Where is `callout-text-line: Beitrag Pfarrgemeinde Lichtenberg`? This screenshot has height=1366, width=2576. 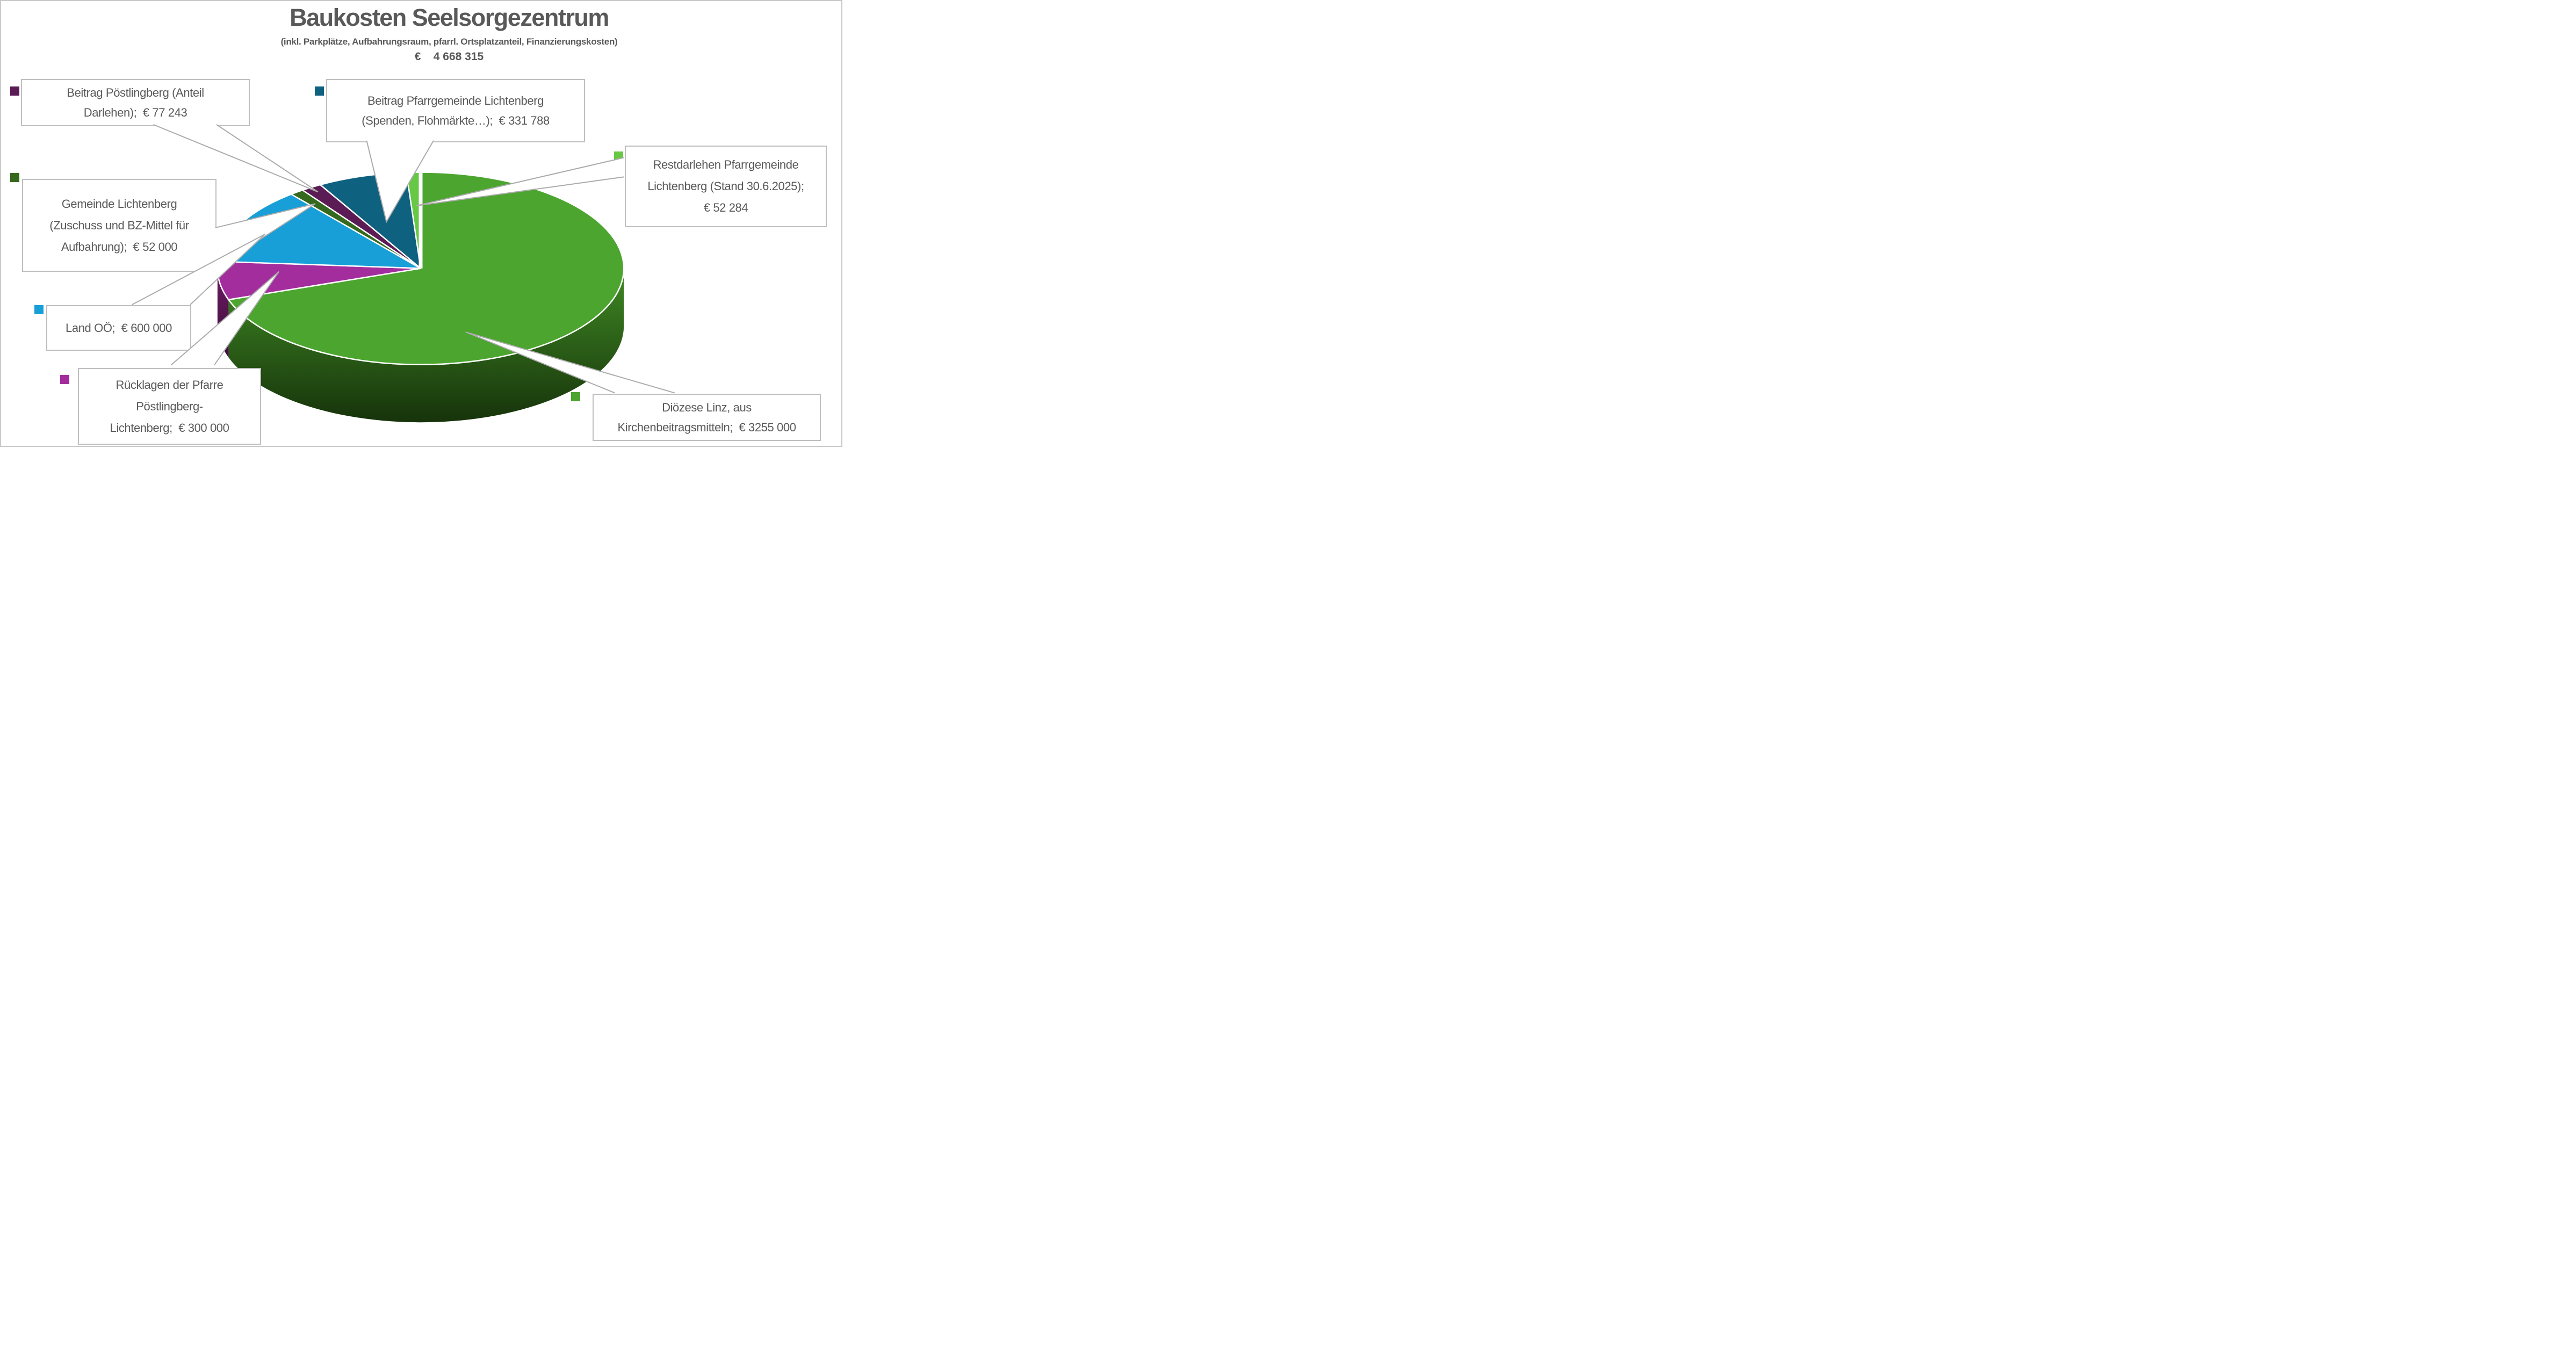 callout-text-line: Beitrag Pfarrgemeinde Lichtenberg is located at coordinates (456, 100).